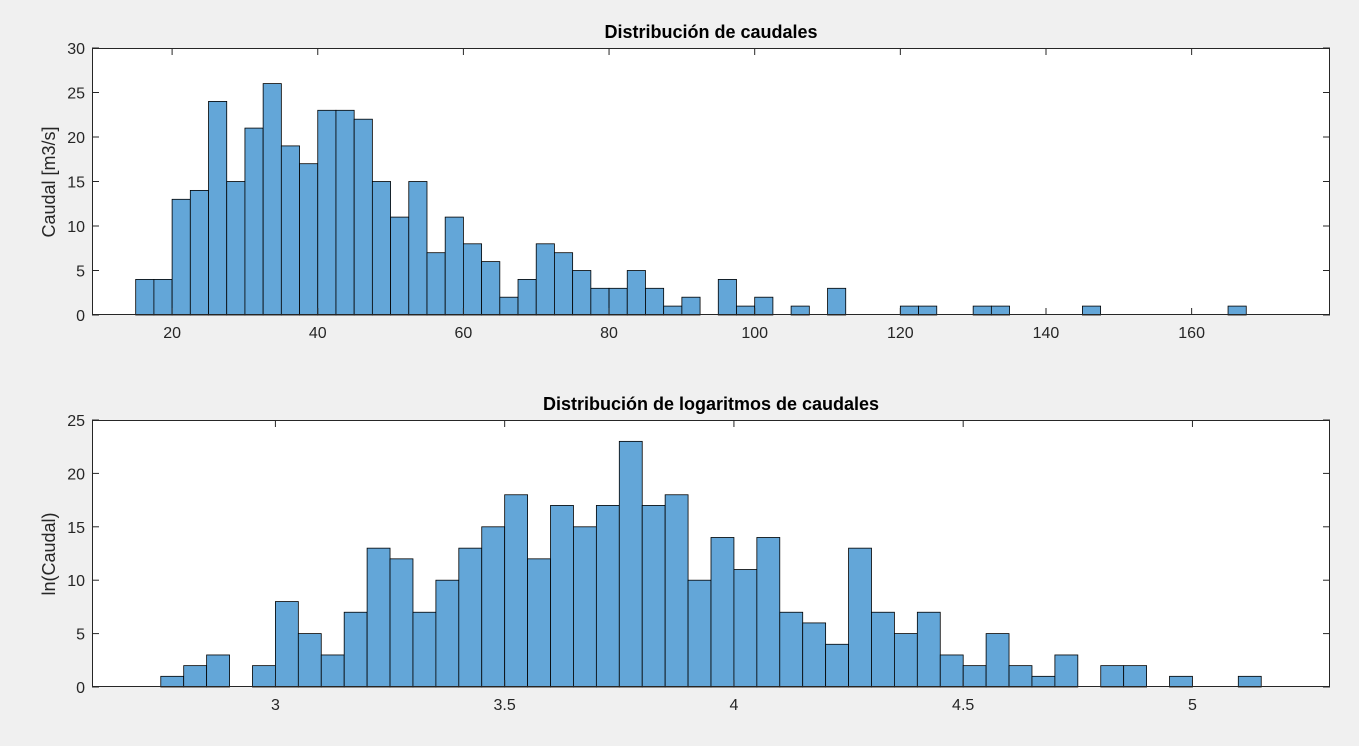 This screenshot has height=746, width=1359. I want to click on flow-ytick-label-1: 5, so click(80, 272).